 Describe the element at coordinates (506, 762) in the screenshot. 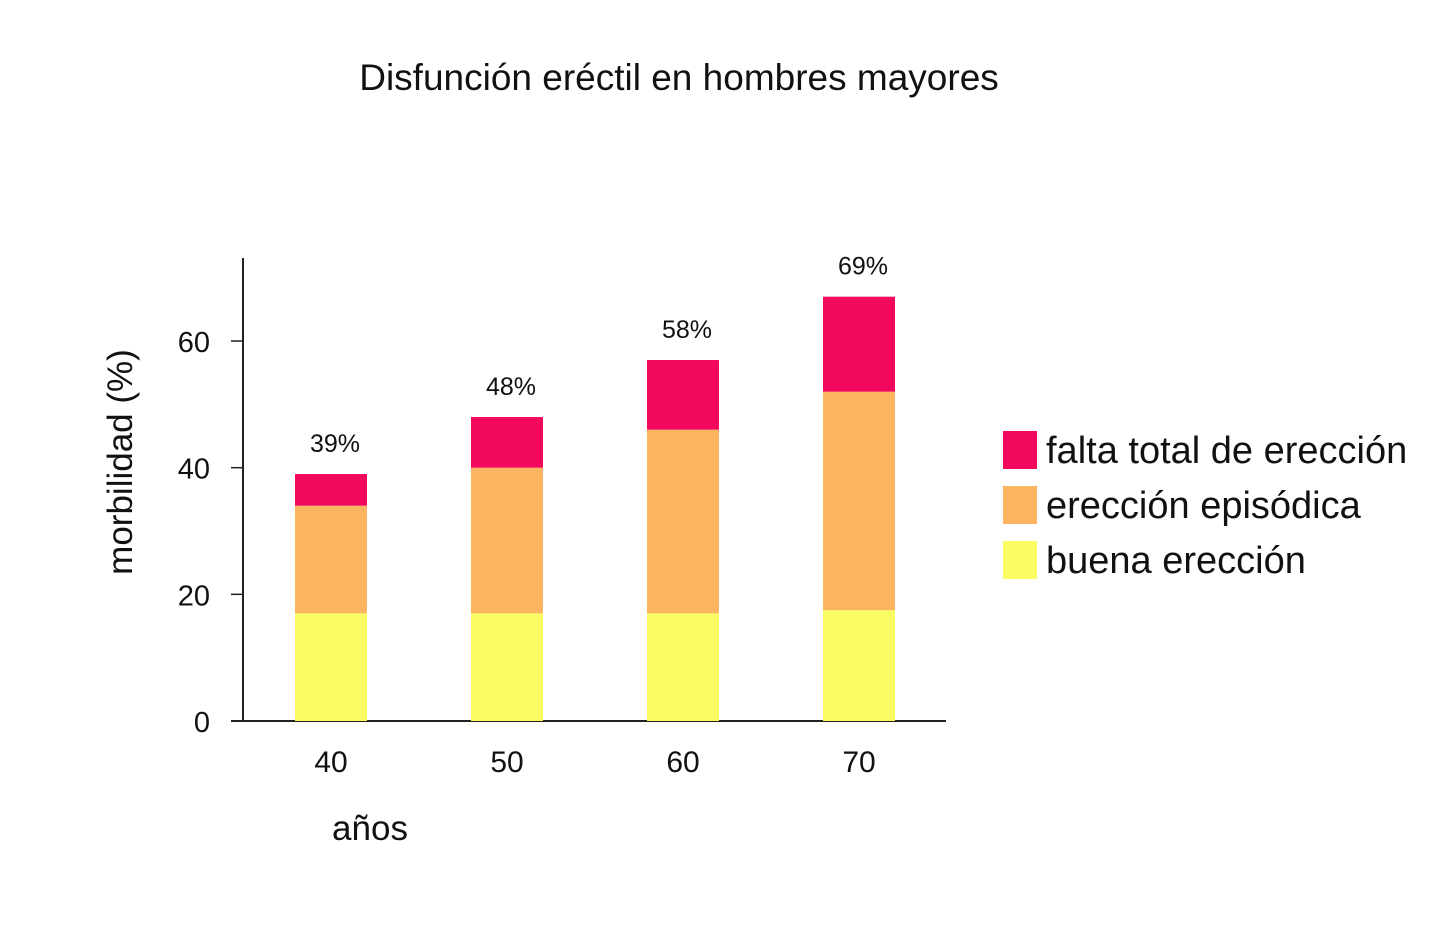

I see `x-tick-label: 50` at that location.